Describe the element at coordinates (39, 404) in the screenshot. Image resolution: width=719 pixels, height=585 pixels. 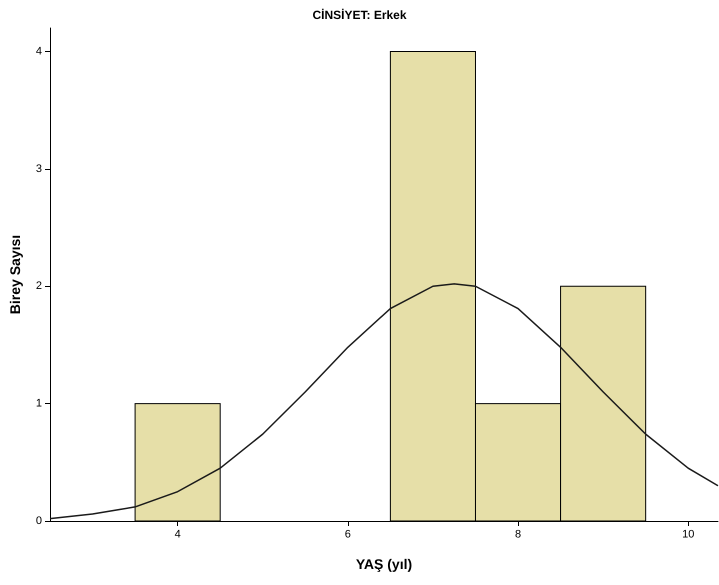
I see `y-tick-label: 1` at that location.